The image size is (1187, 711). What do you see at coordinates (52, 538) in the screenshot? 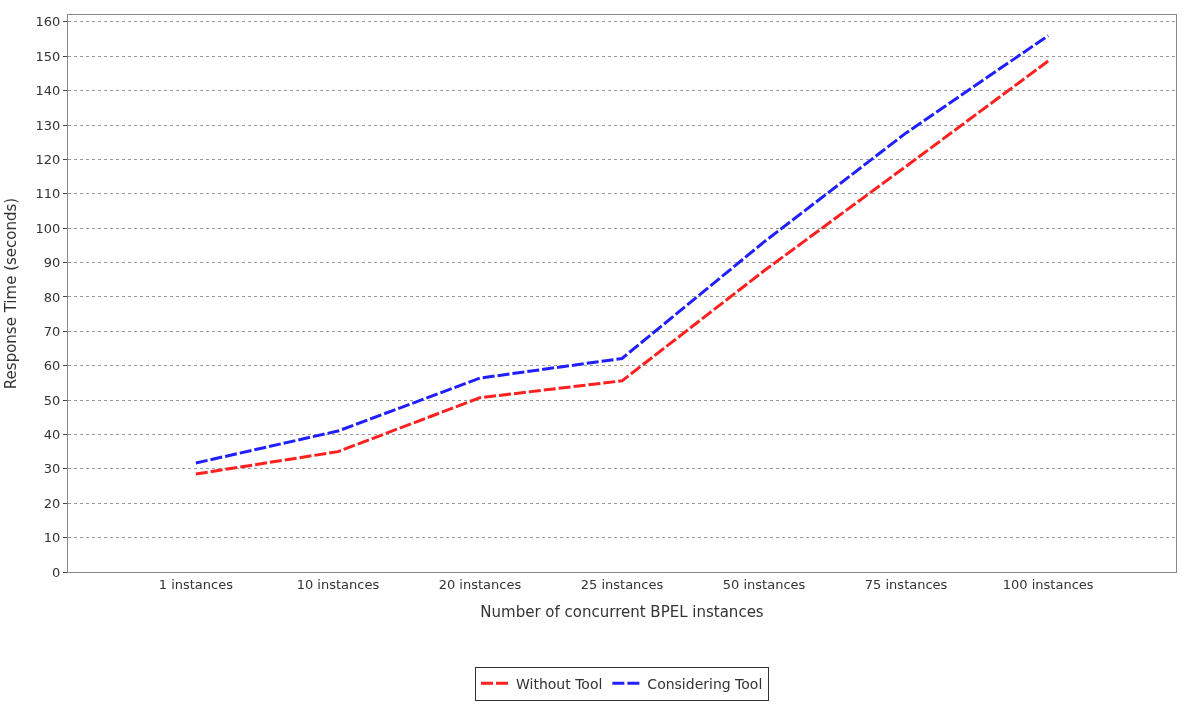
I see `y-tick-label: 10` at bounding box center [52, 538].